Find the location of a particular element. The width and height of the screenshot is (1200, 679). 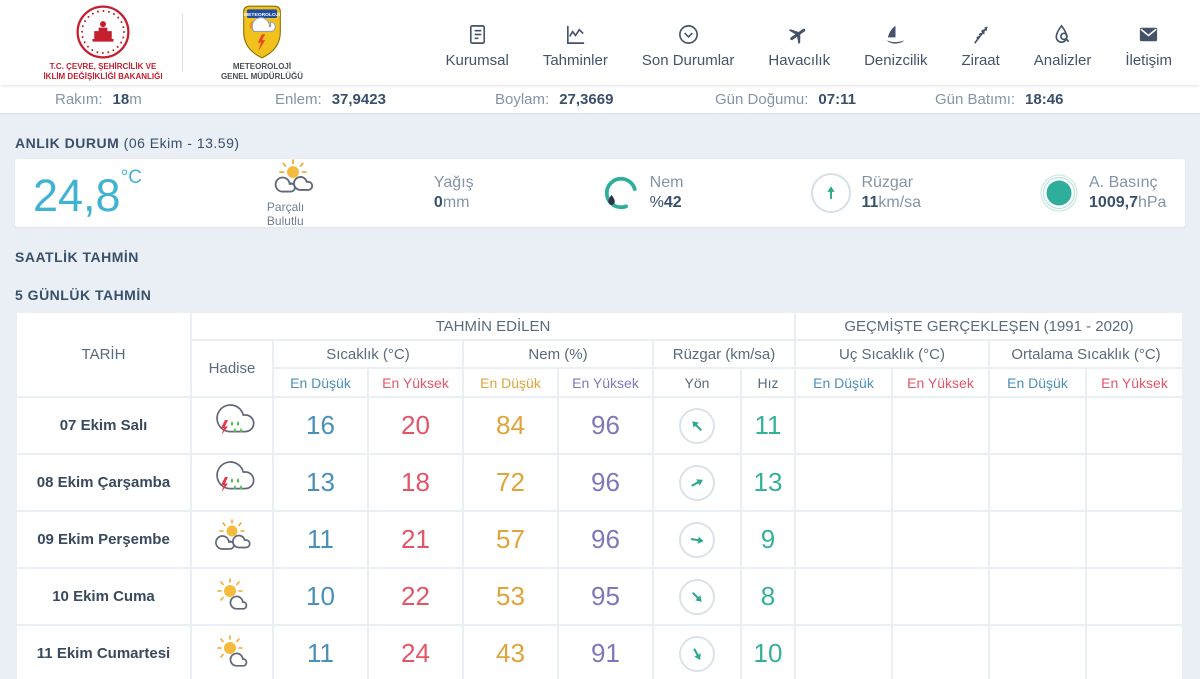

nav-item-havacilik: Havacılık is located at coordinates (799, 46).